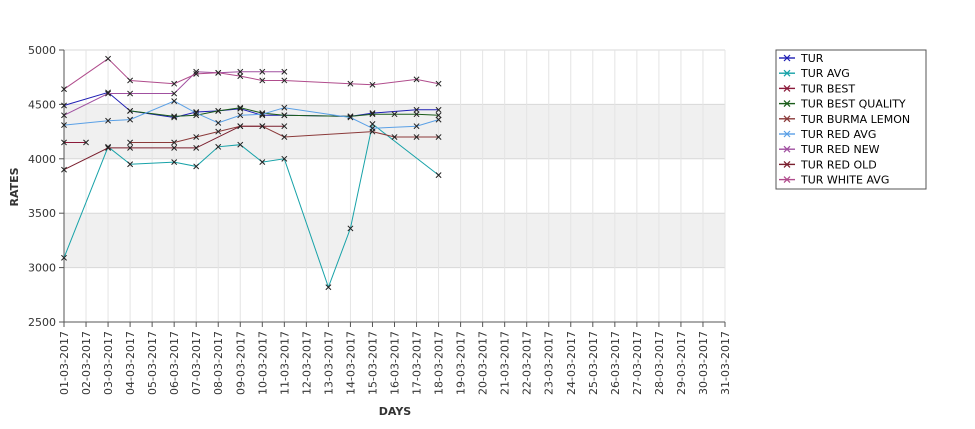  What do you see at coordinates (218, 363) in the screenshot?
I see `x-tick-label: 08-03-2017` at bounding box center [218, 363].